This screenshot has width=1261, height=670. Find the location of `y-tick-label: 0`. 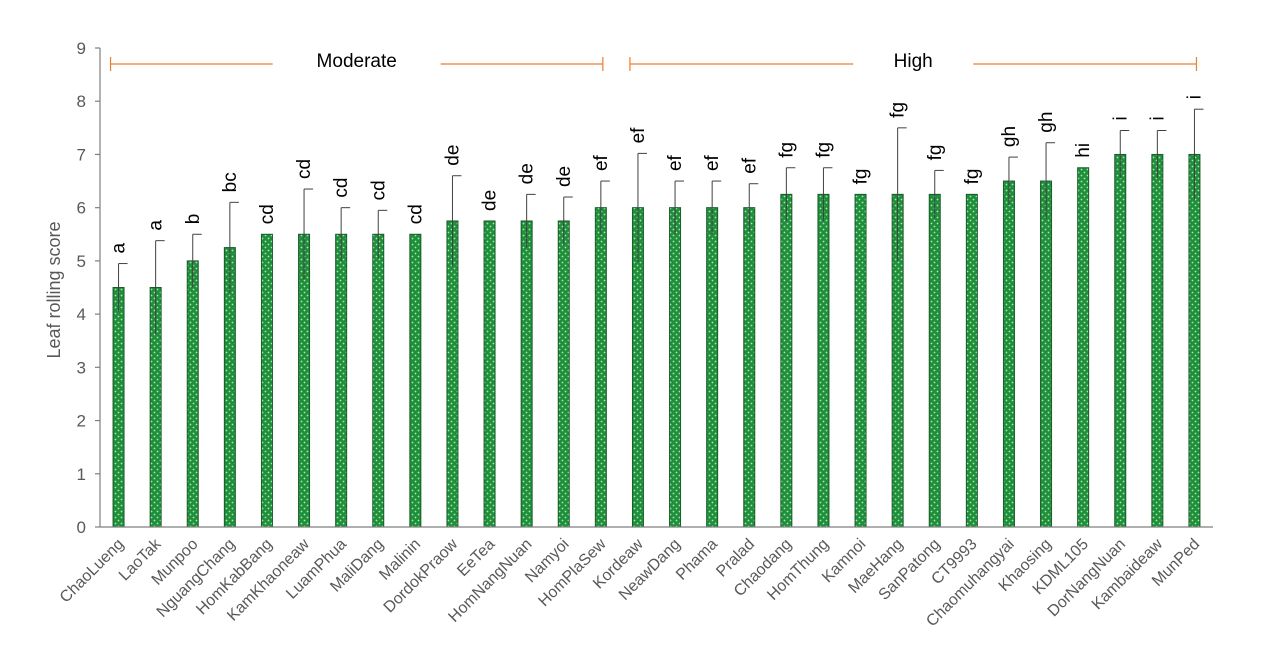

y-tick-label: 0 is located at coordinates (81, 527).